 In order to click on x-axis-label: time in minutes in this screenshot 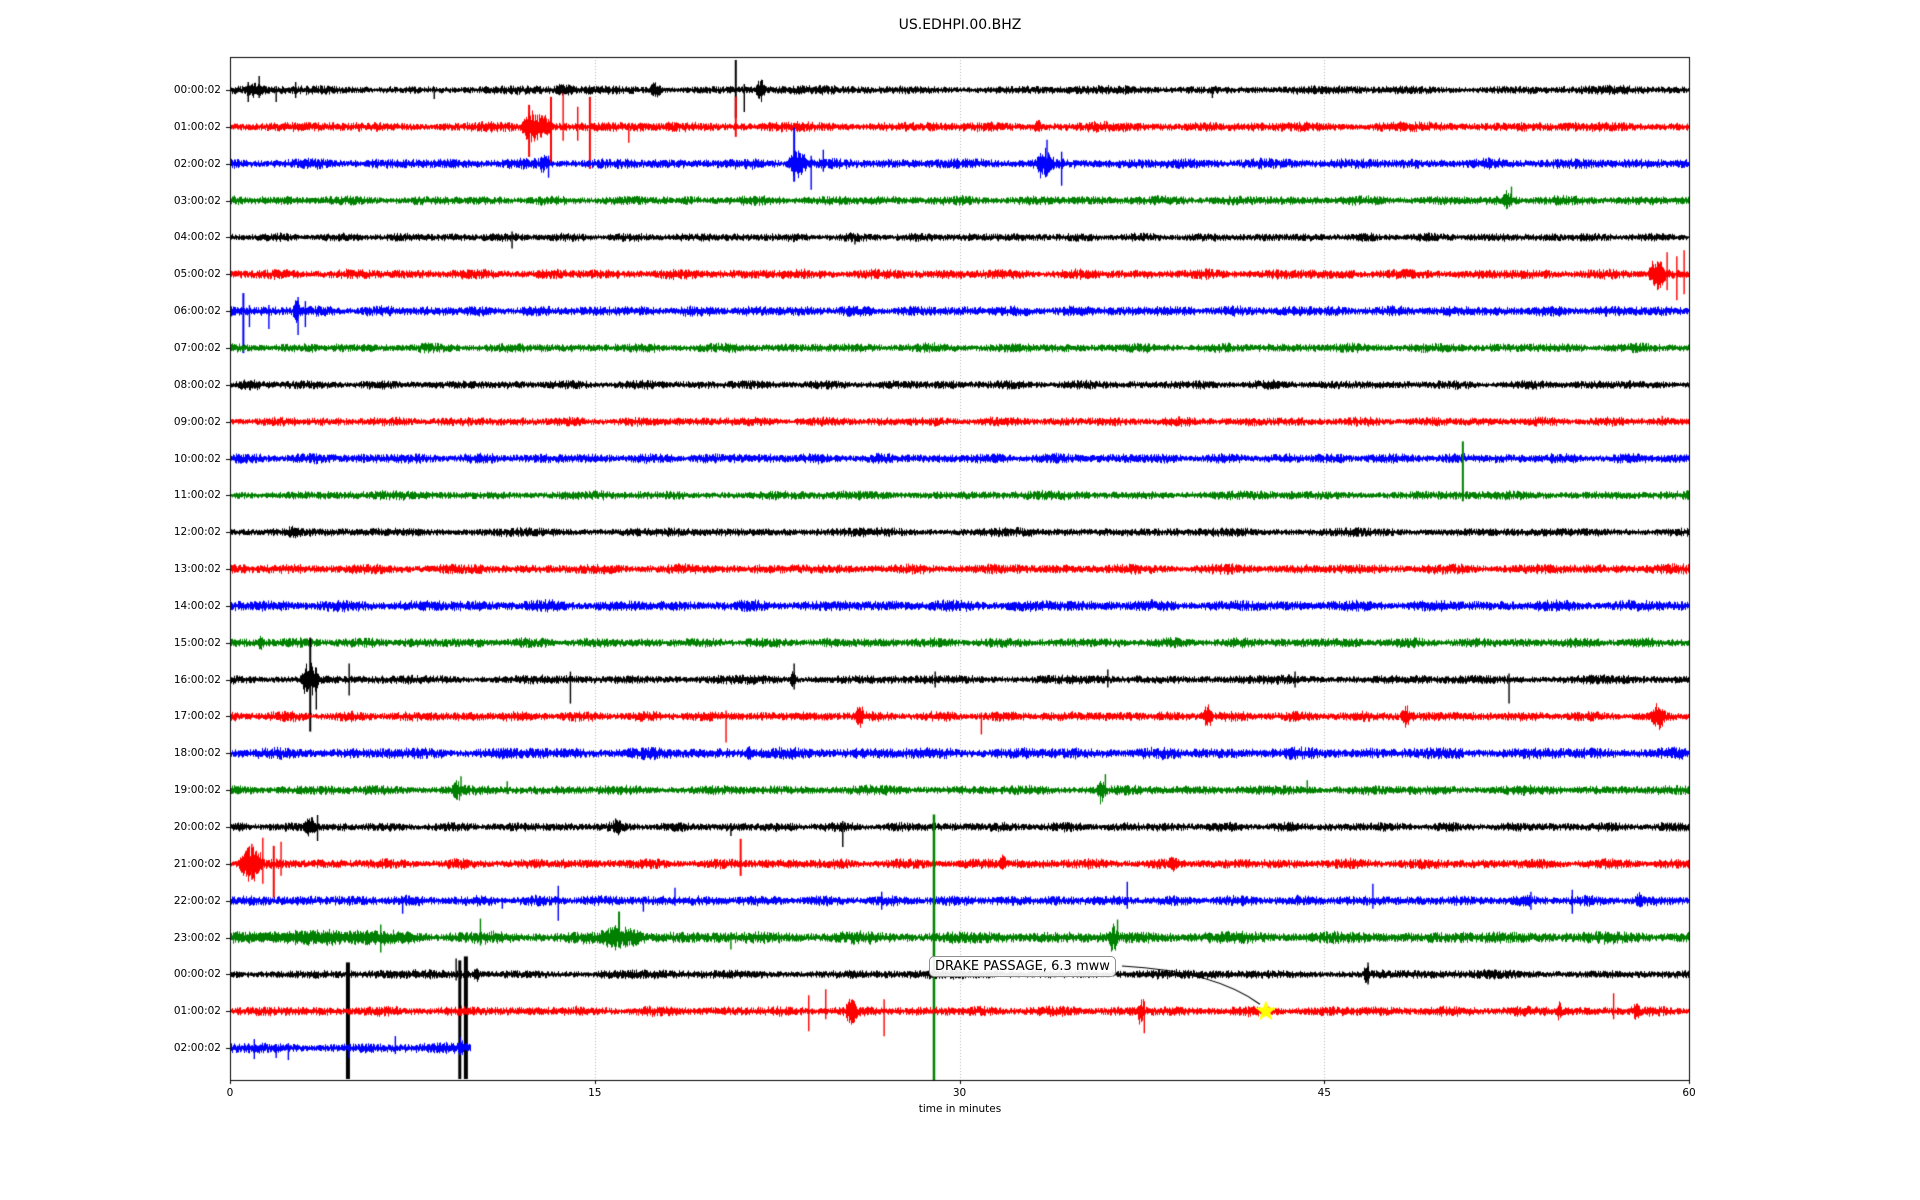, I will do `click(960, 1109)`.